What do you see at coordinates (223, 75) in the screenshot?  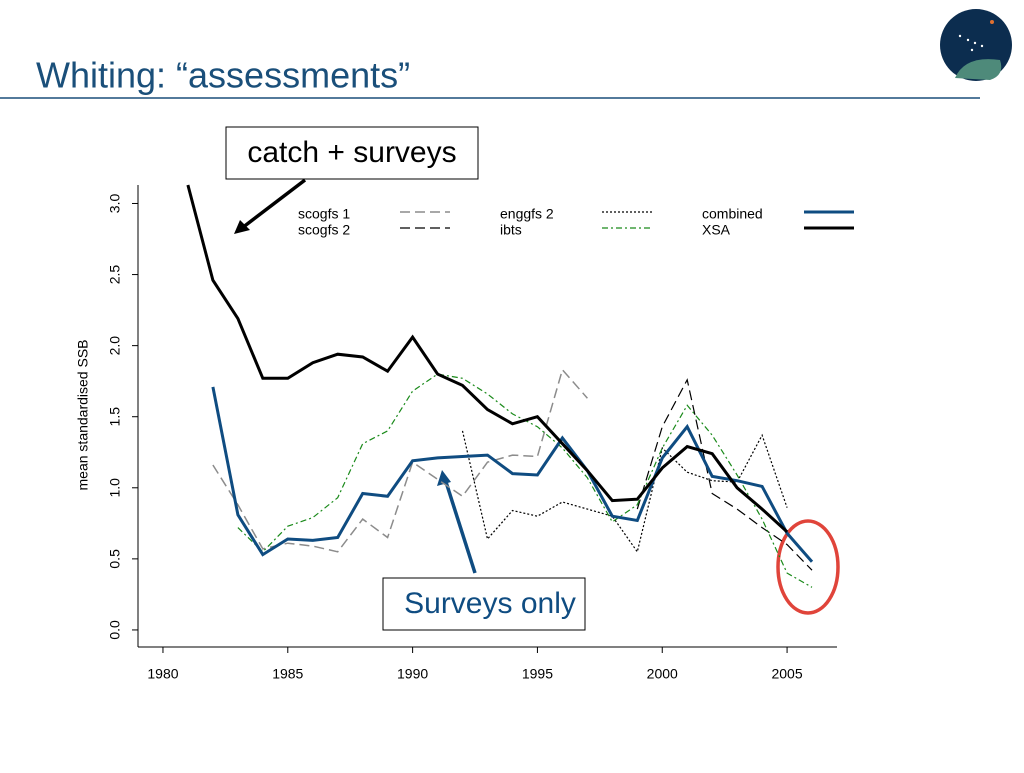 I see `slide-title: Whiting: “assessments”` at bounding box center [223, 75].